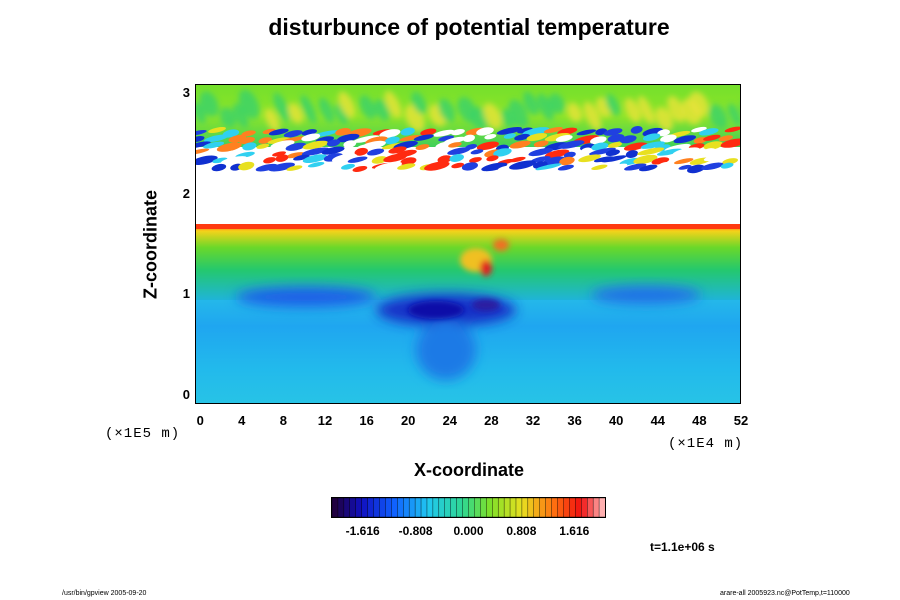  What do you see at coordinates (699, 420) in the screenshot?
I see `x-tick-label: 48` at bounding box center [699, 420].